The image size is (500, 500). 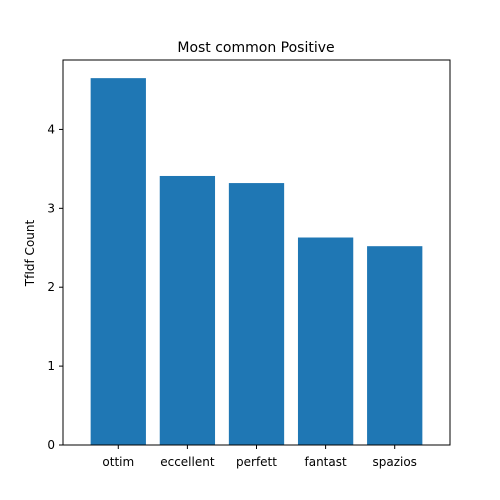 I want to click on y-axis: 0 1 2 3 4, so click(x=55, y=287).